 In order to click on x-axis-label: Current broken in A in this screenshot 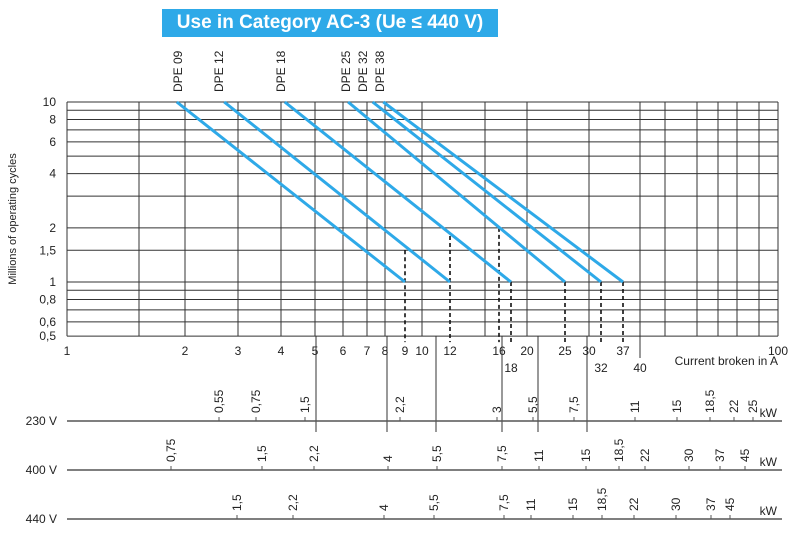, I will do `click(726, 361)`.